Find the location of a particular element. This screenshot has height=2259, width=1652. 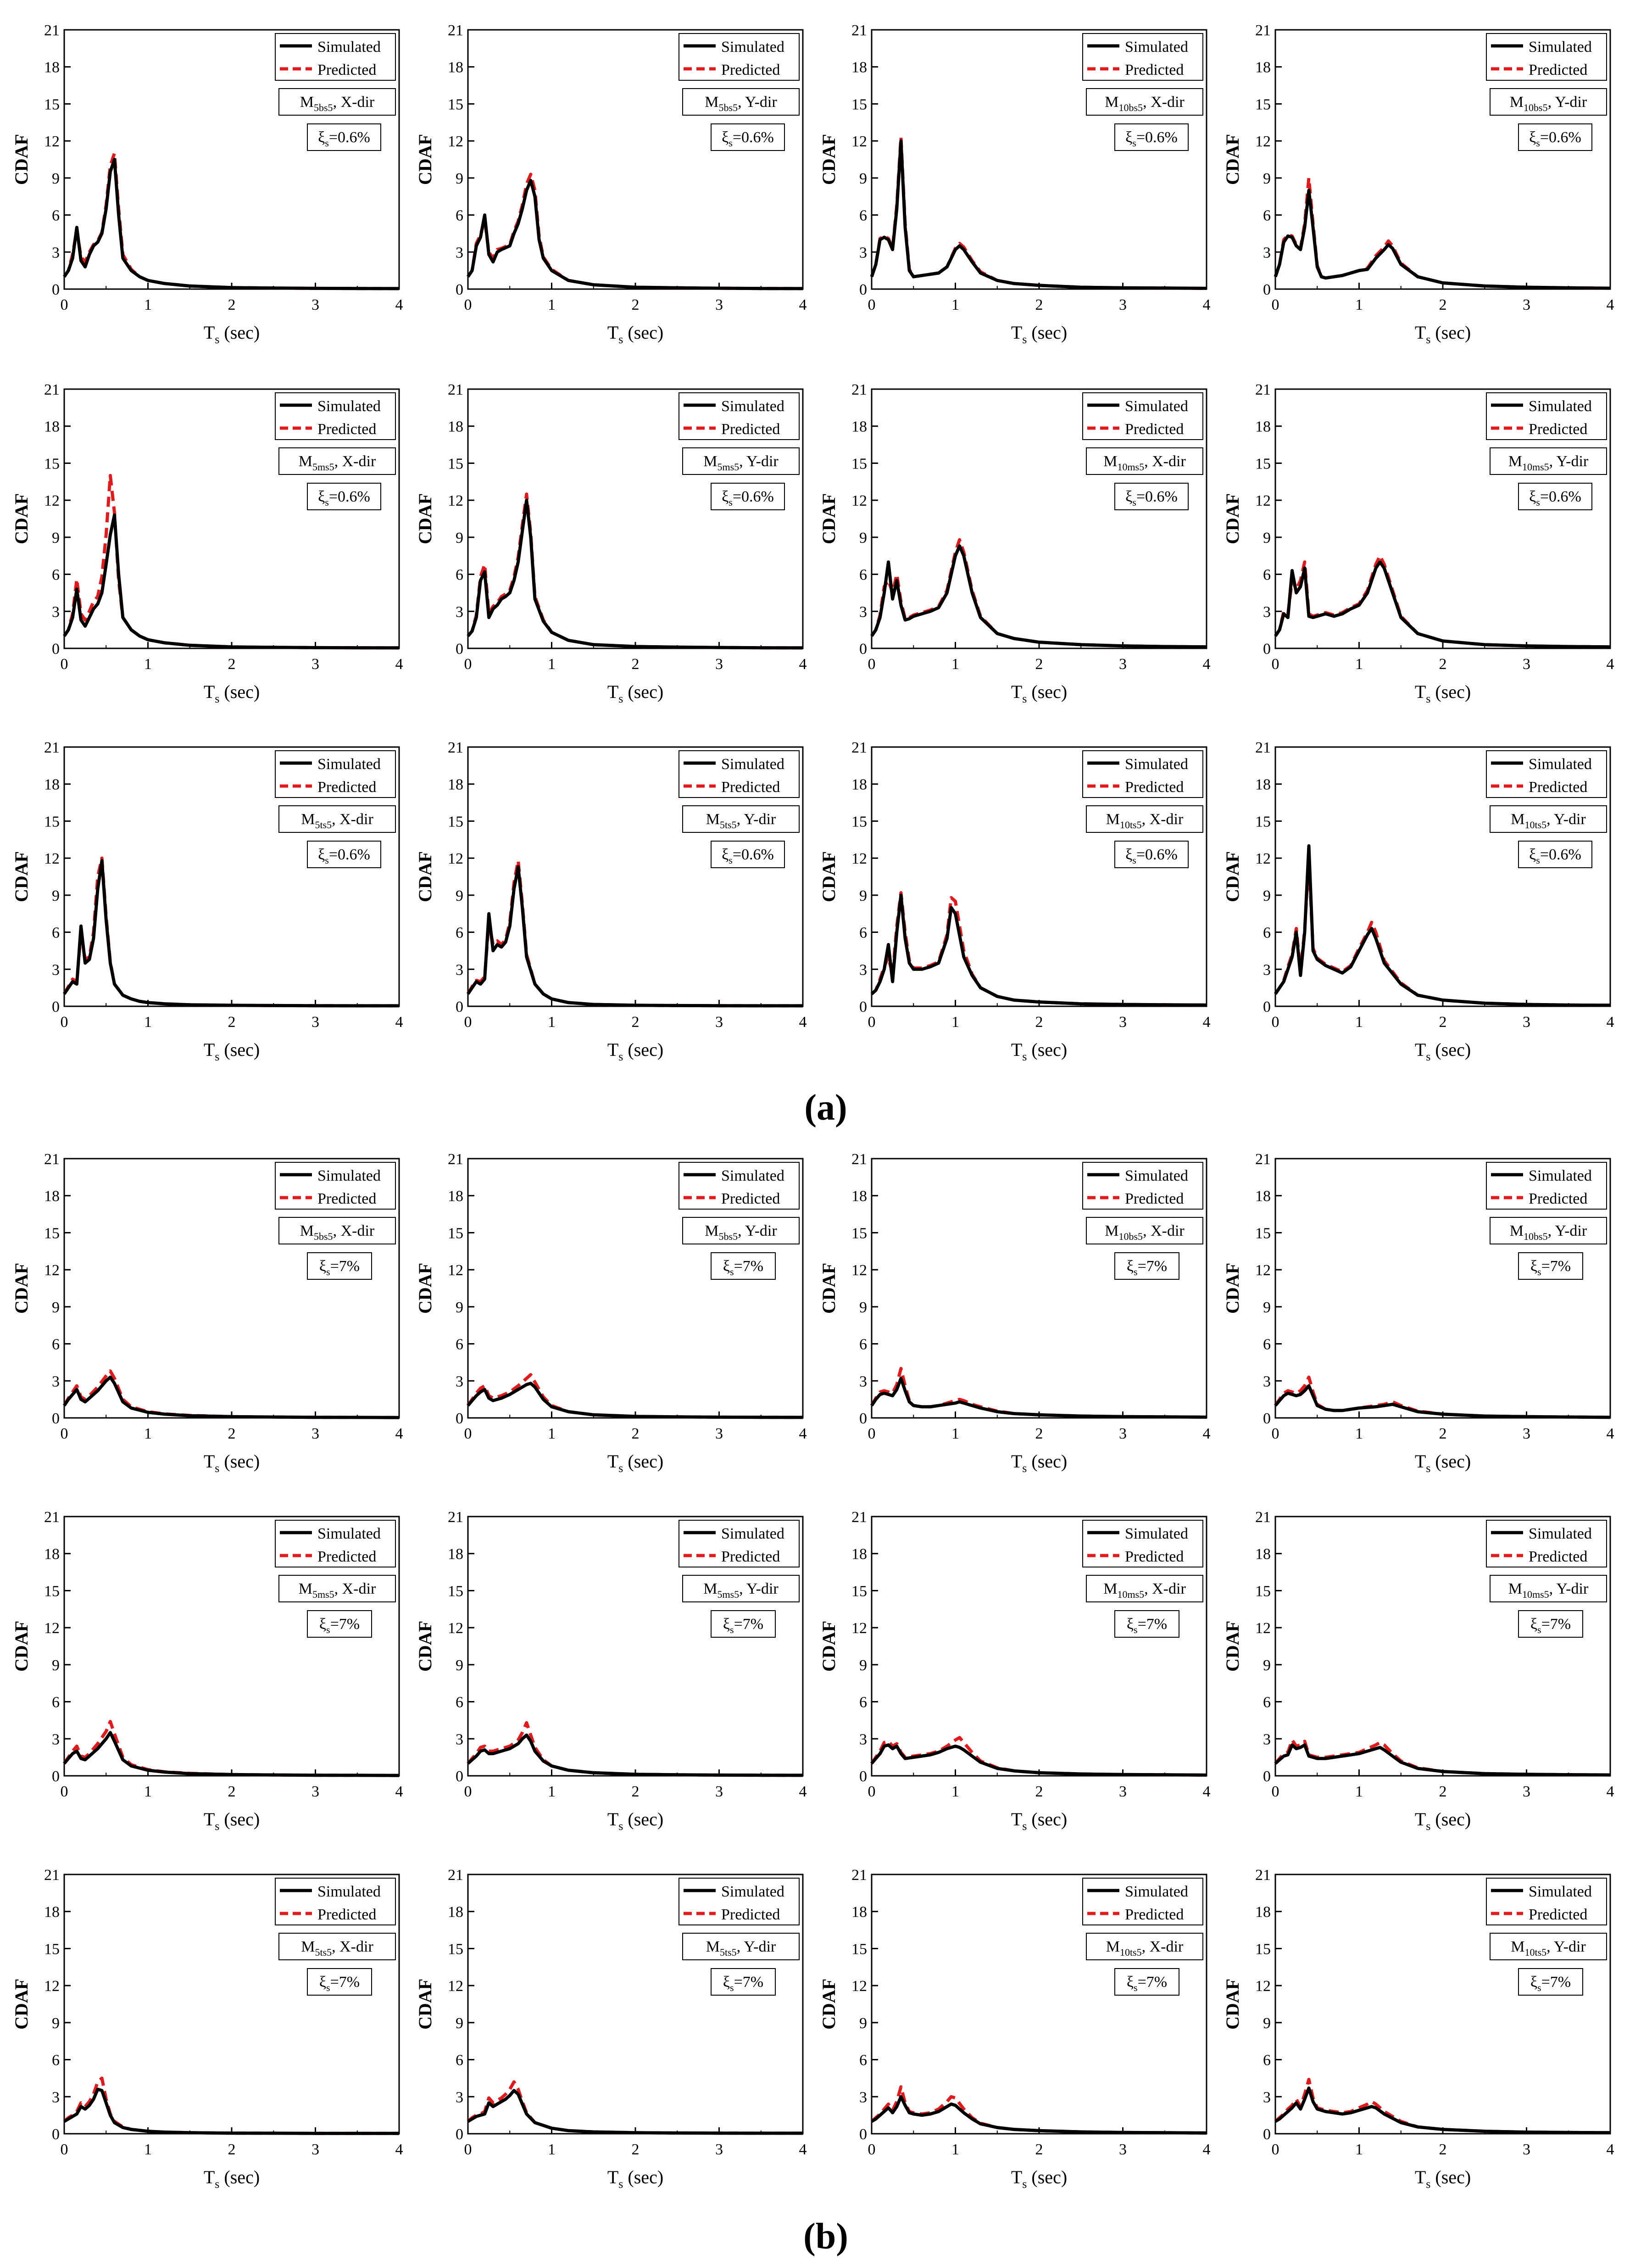

model-label: M10ms5, Y-dir is located at coordinates (1548, 463).